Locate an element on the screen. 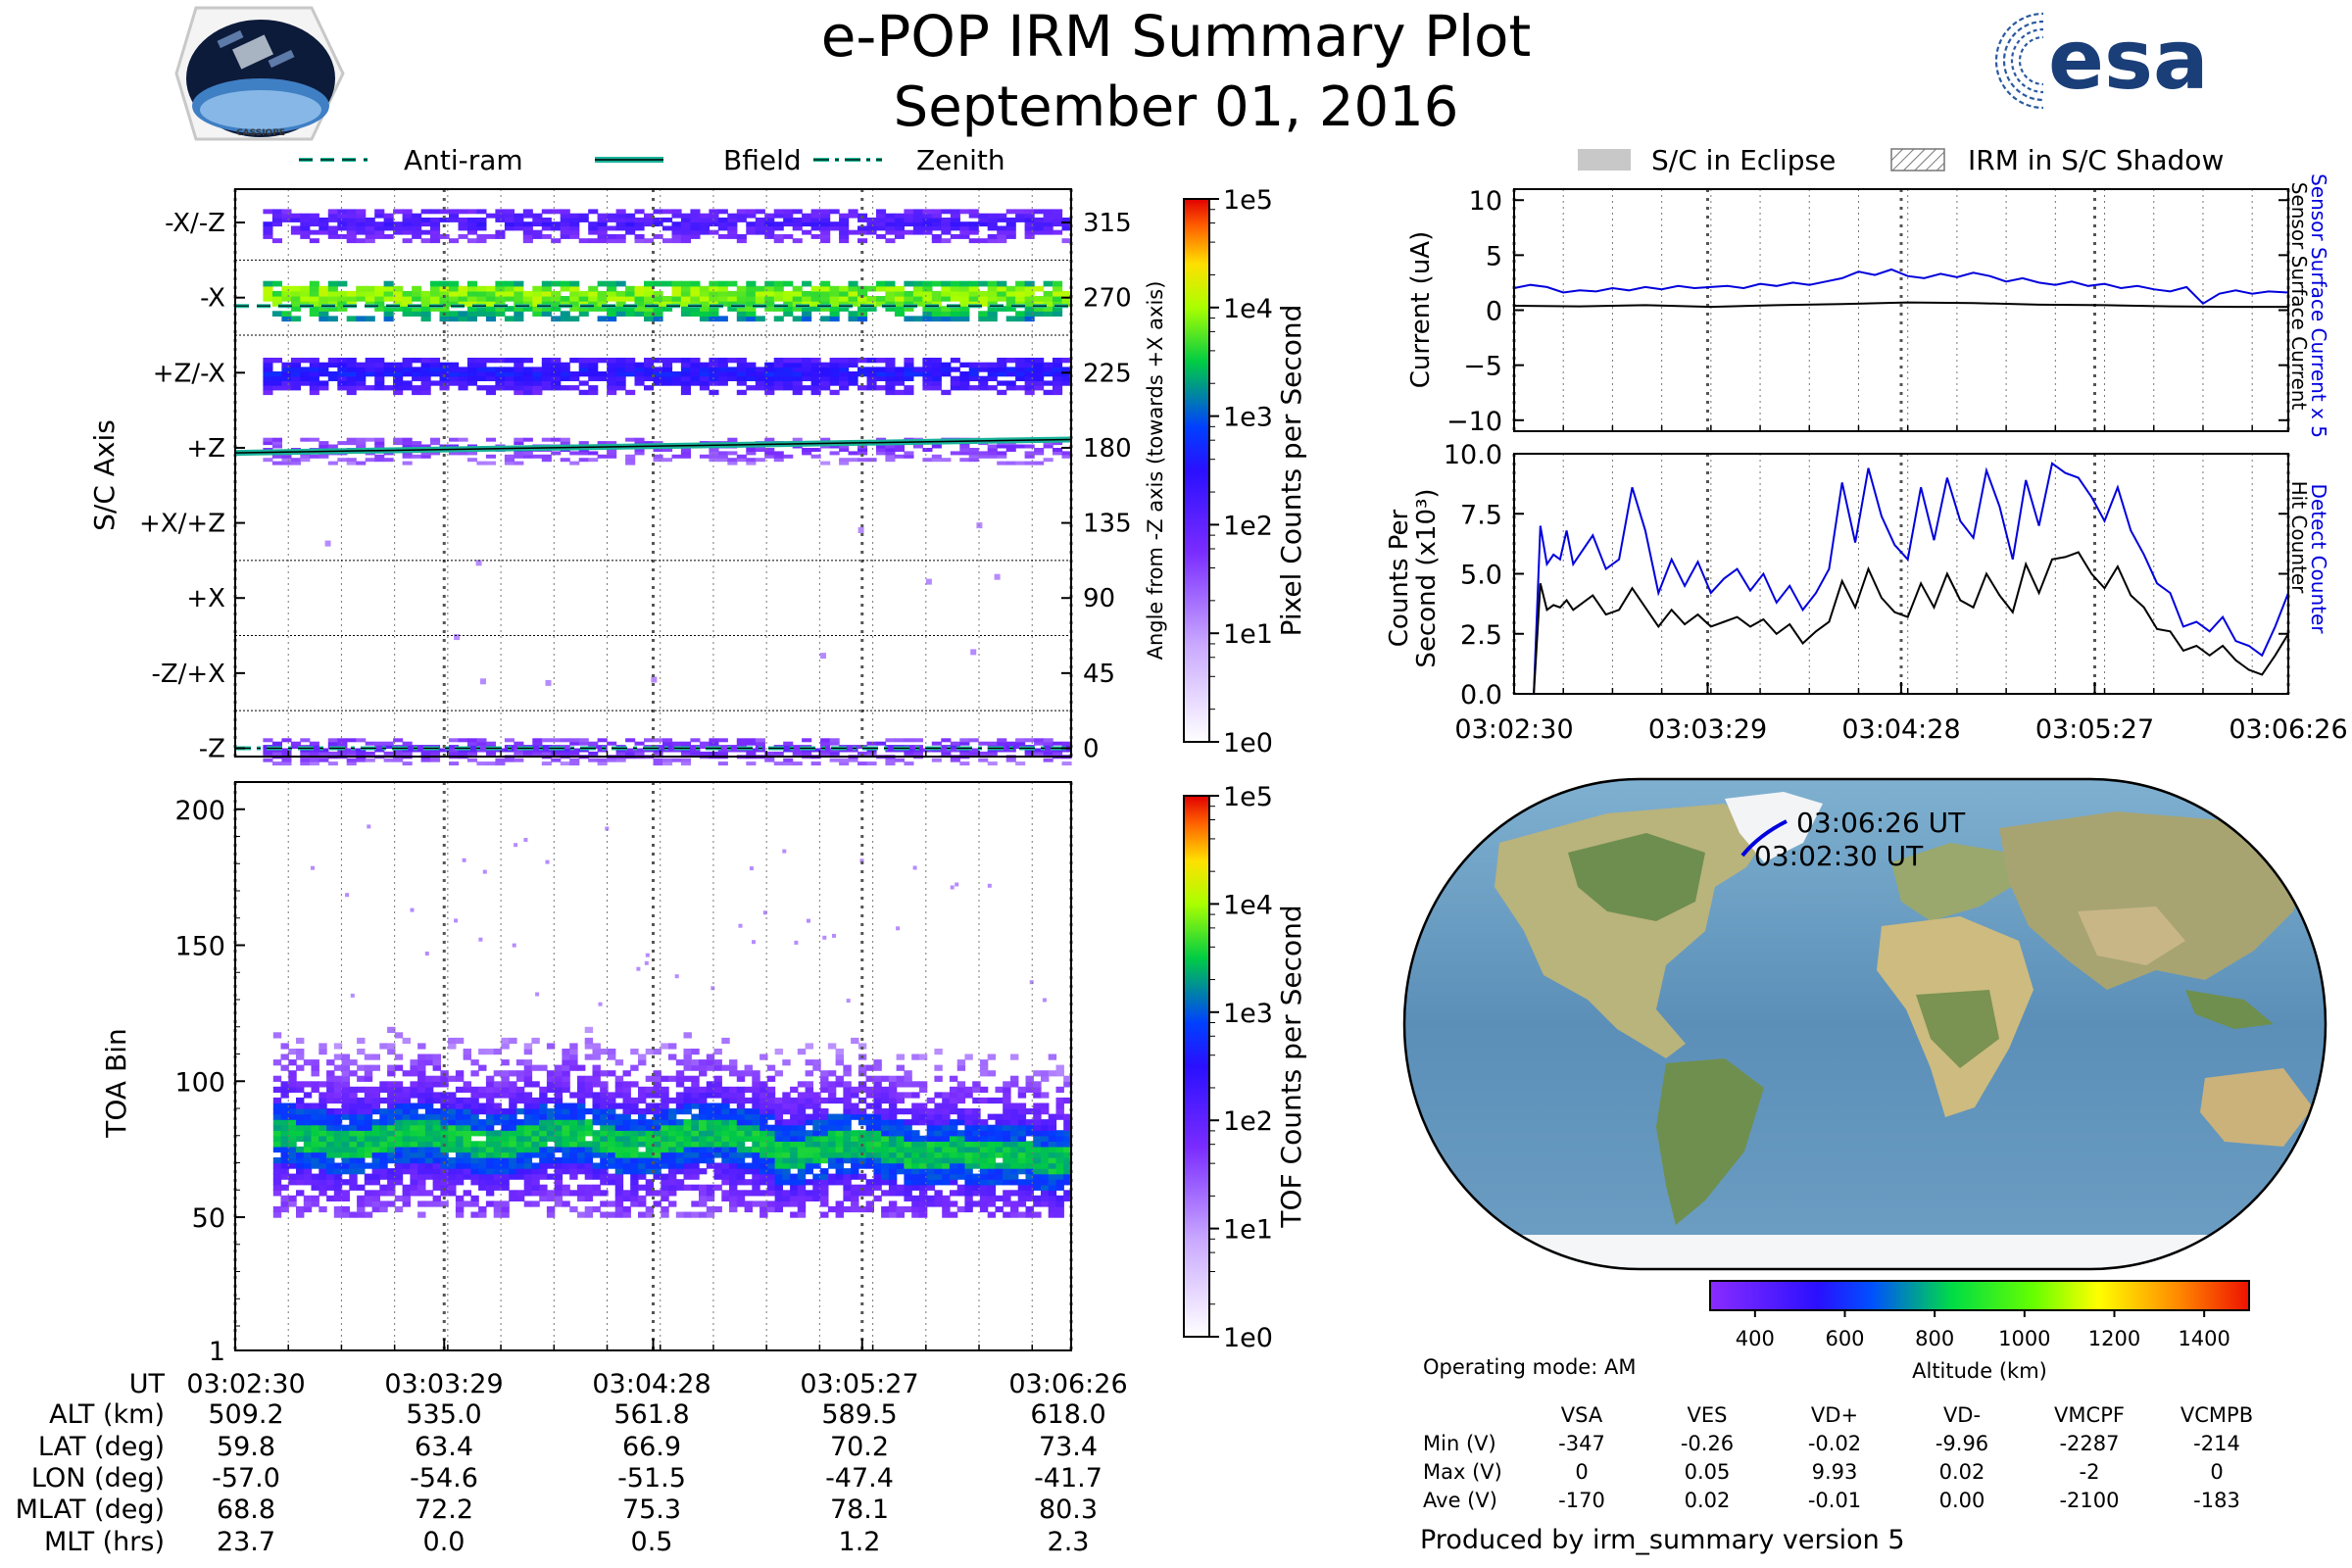 This screenshot has width=2352, height=1568. pixel-colorbar-label: Pixel Counts per Second is located at coordinates (1291, 471).